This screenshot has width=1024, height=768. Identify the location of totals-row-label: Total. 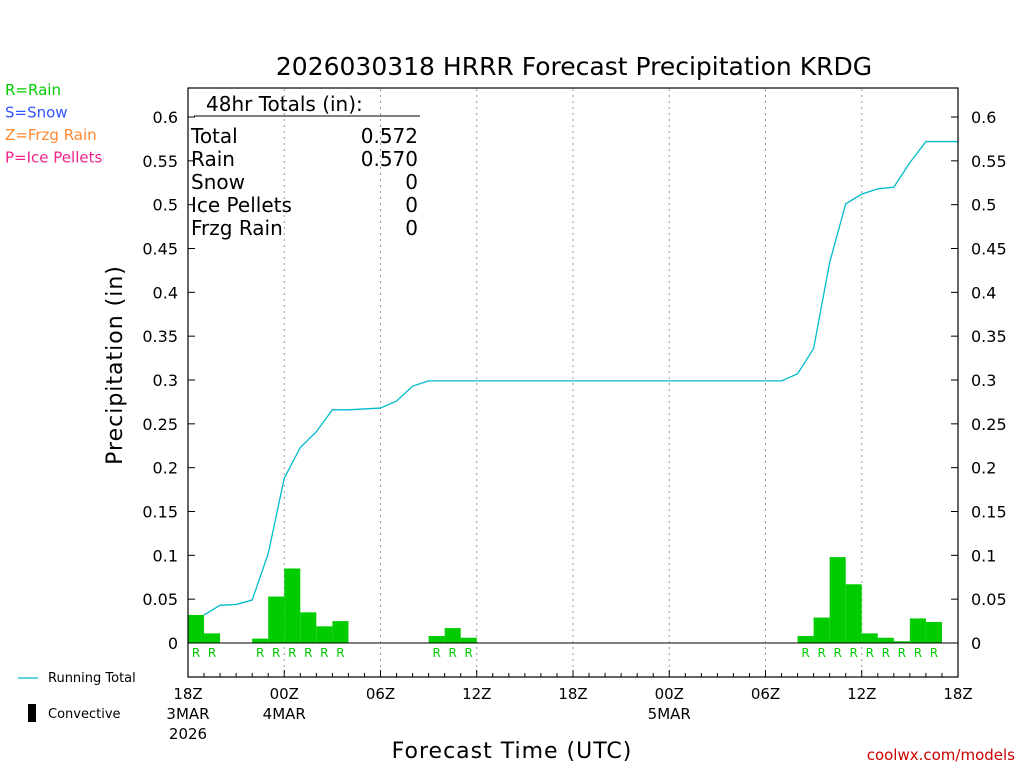
(214, 136).